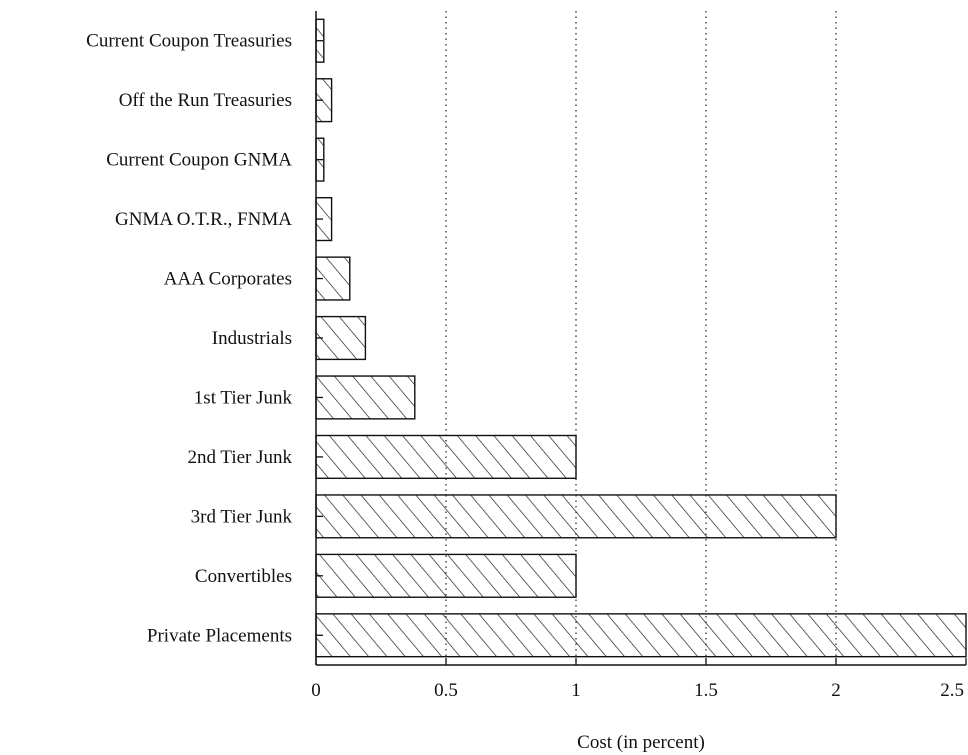  I want to click on category-label-1: Current Coupon Treasuries, so click(189, 41).